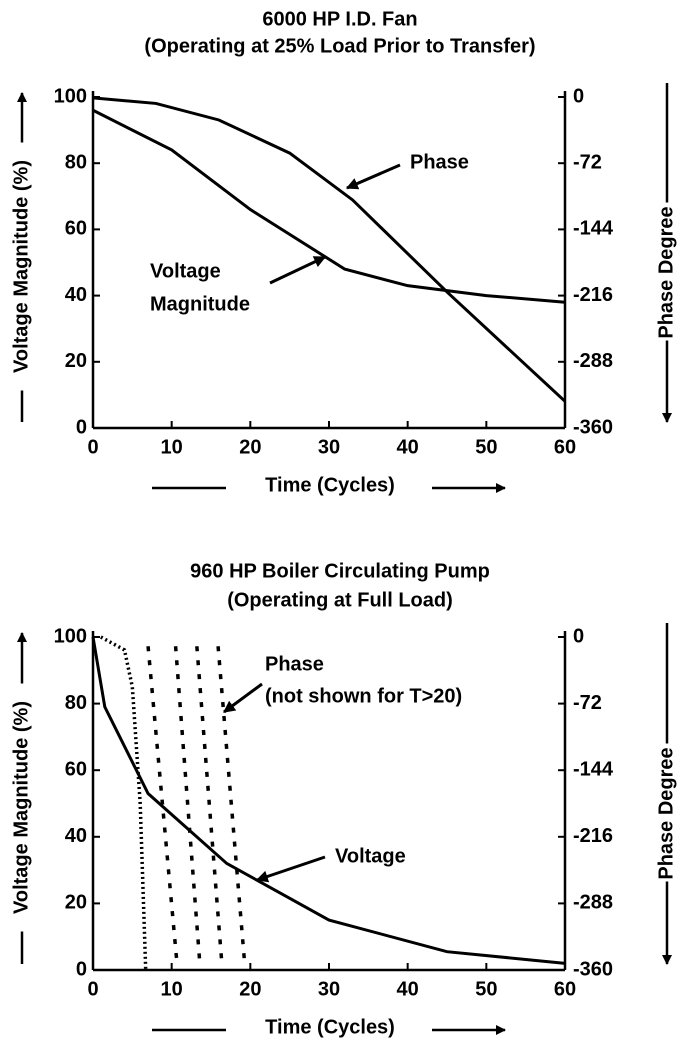 This screenshot has width=681, height=1047. What do you see at coordinates (363, 696) in the screenshot?
I see `annotation: (not shown for T>20)` at bounding box center [363, 696].